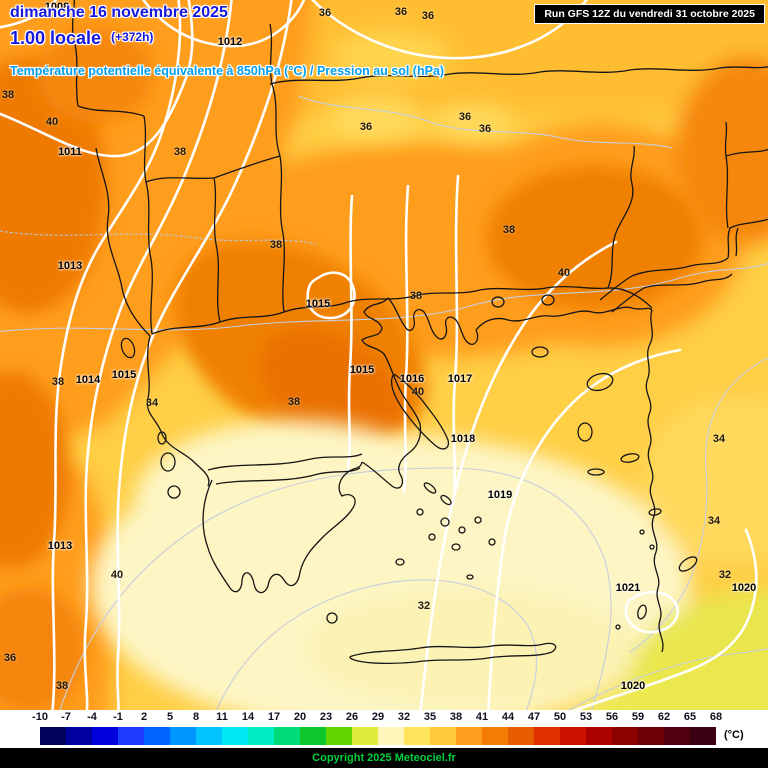  I want to click on colorbar-tick: 29, so click(378, 717).